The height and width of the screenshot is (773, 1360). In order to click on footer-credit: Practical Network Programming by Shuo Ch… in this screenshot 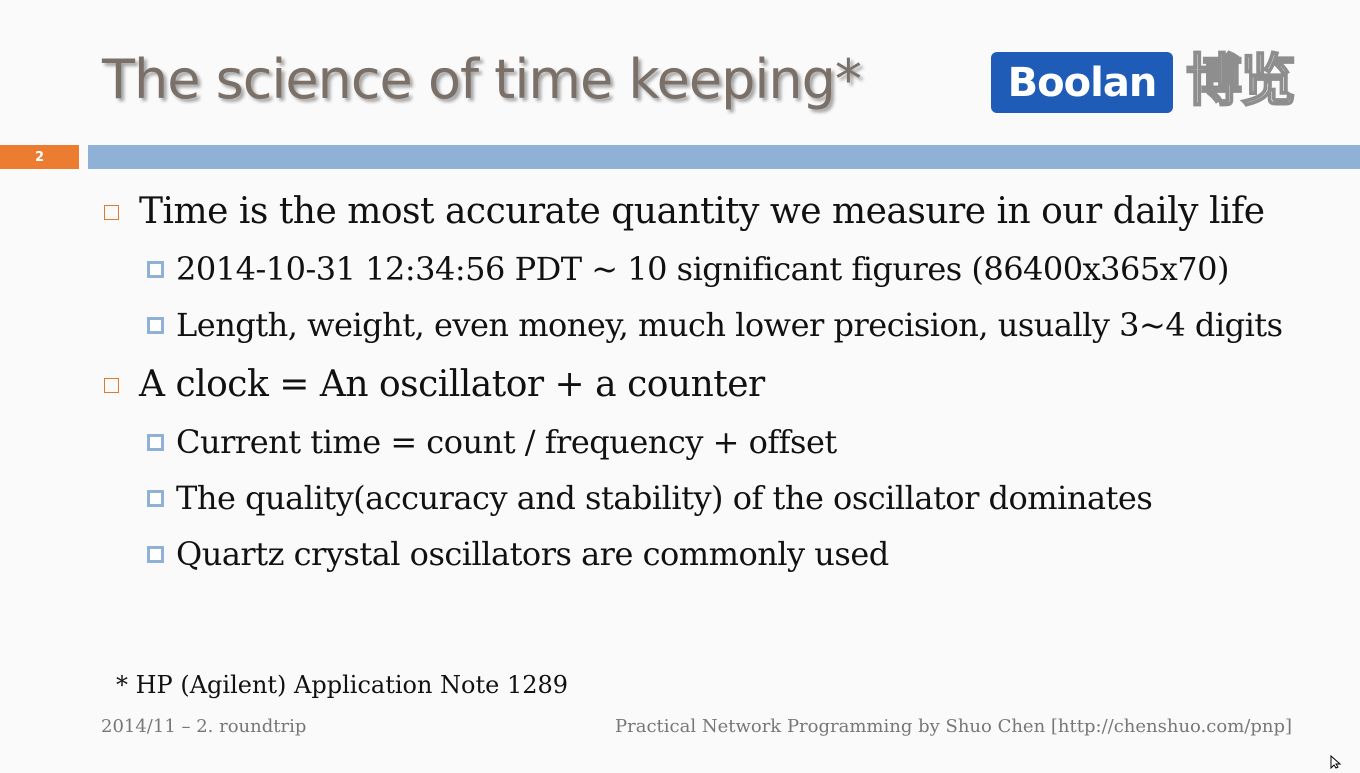, I will do `click(953, 726)`.